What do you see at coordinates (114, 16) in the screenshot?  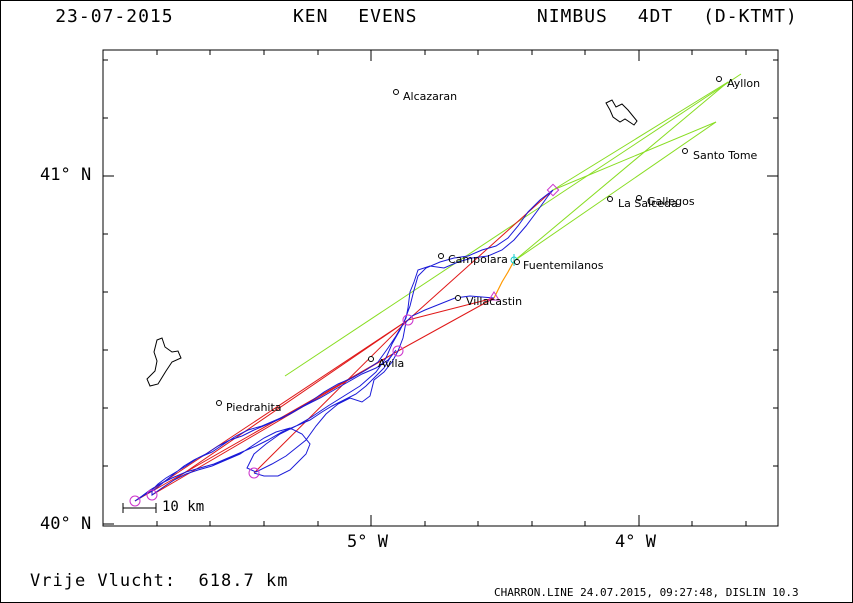 I see `flight-date: 23-07-2015` at bounding box center [114, 16].